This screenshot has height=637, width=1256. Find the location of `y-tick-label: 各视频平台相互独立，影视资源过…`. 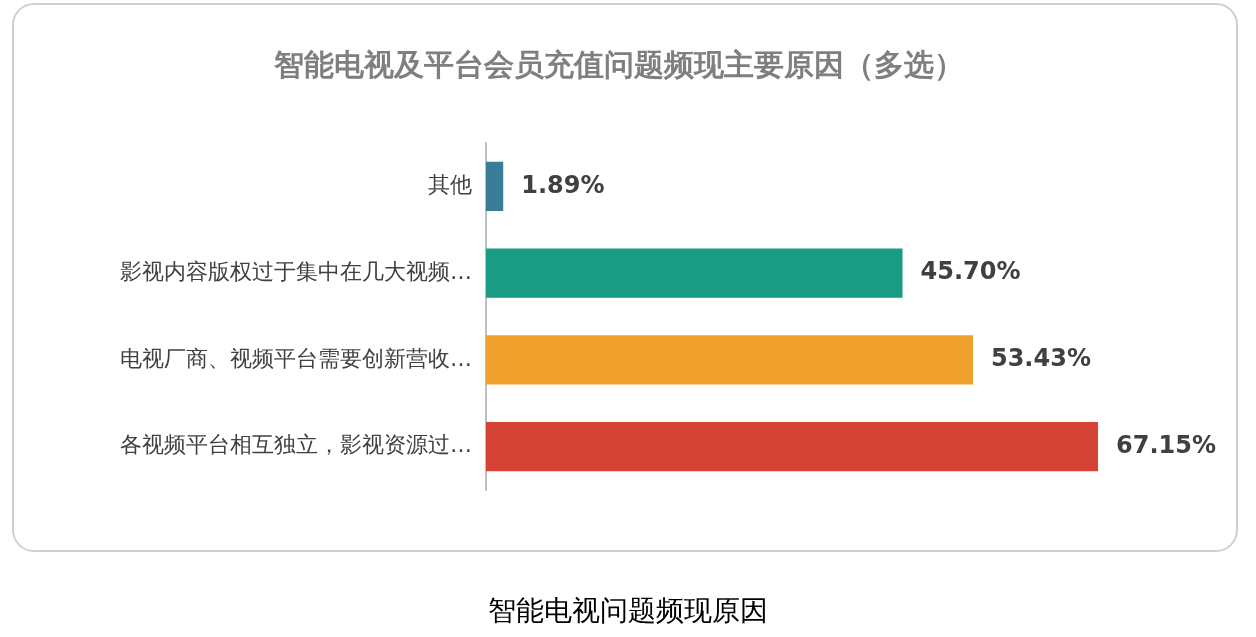

y-tick-label: 各视频平台相互独立，影视资源过… is located at coordinates (296, 445).